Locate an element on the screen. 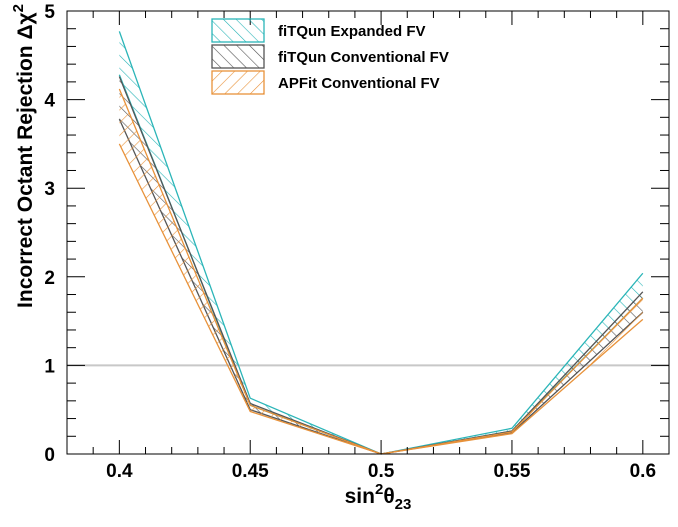  legend-item: fiTQun Conventional FV is located at coordinates (330, 56).